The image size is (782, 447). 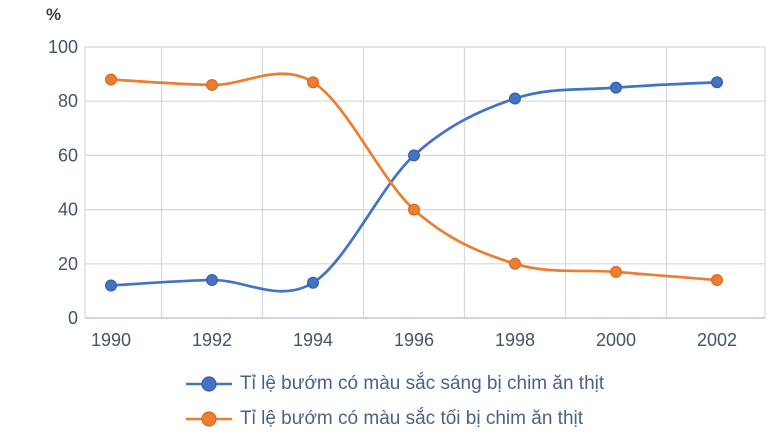 What do you see at coordinates (68, 264) in the screenshot?
I see `y-tick-label: 20` at bounding box center [68, 264].